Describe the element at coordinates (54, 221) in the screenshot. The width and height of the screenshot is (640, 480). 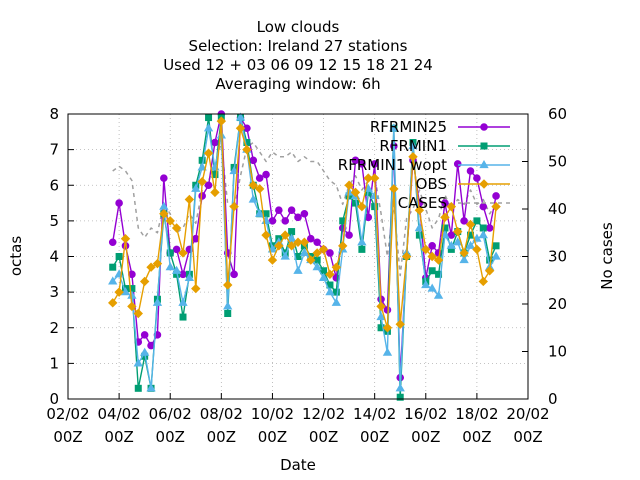
I see `y-tick-label: 5` at that location.